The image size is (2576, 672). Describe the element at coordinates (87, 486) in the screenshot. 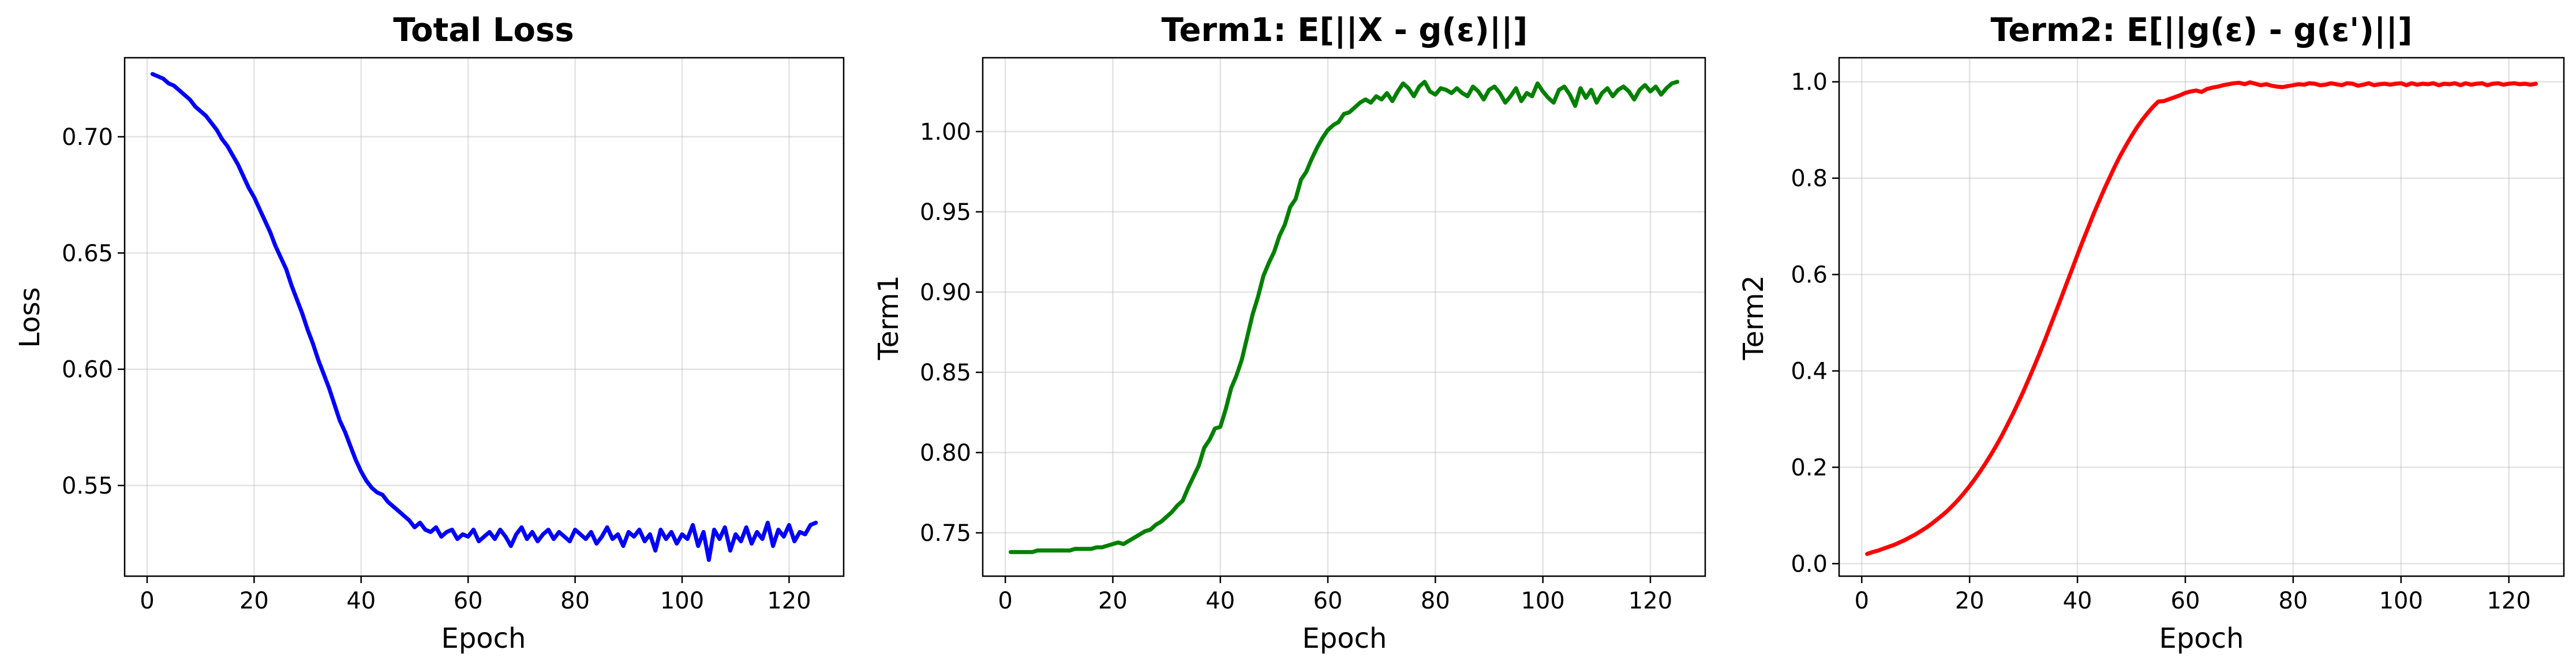

I see `y-tick-label: 0.55` at that location.